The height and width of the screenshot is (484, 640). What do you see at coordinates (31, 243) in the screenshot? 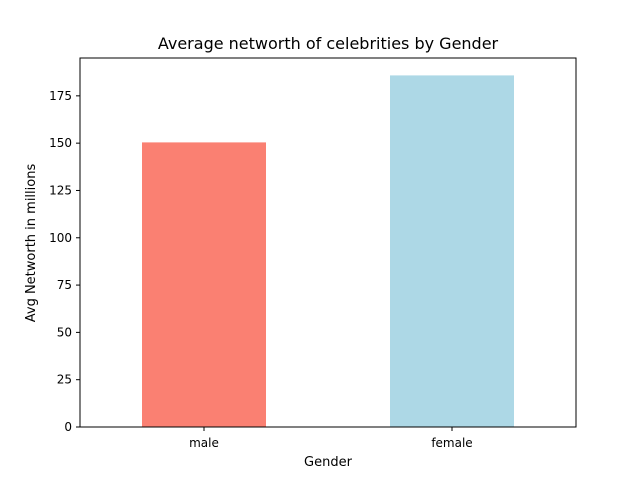
I see `y-axis-label: Avg Networth in millions` at bounding box center [31, 243].